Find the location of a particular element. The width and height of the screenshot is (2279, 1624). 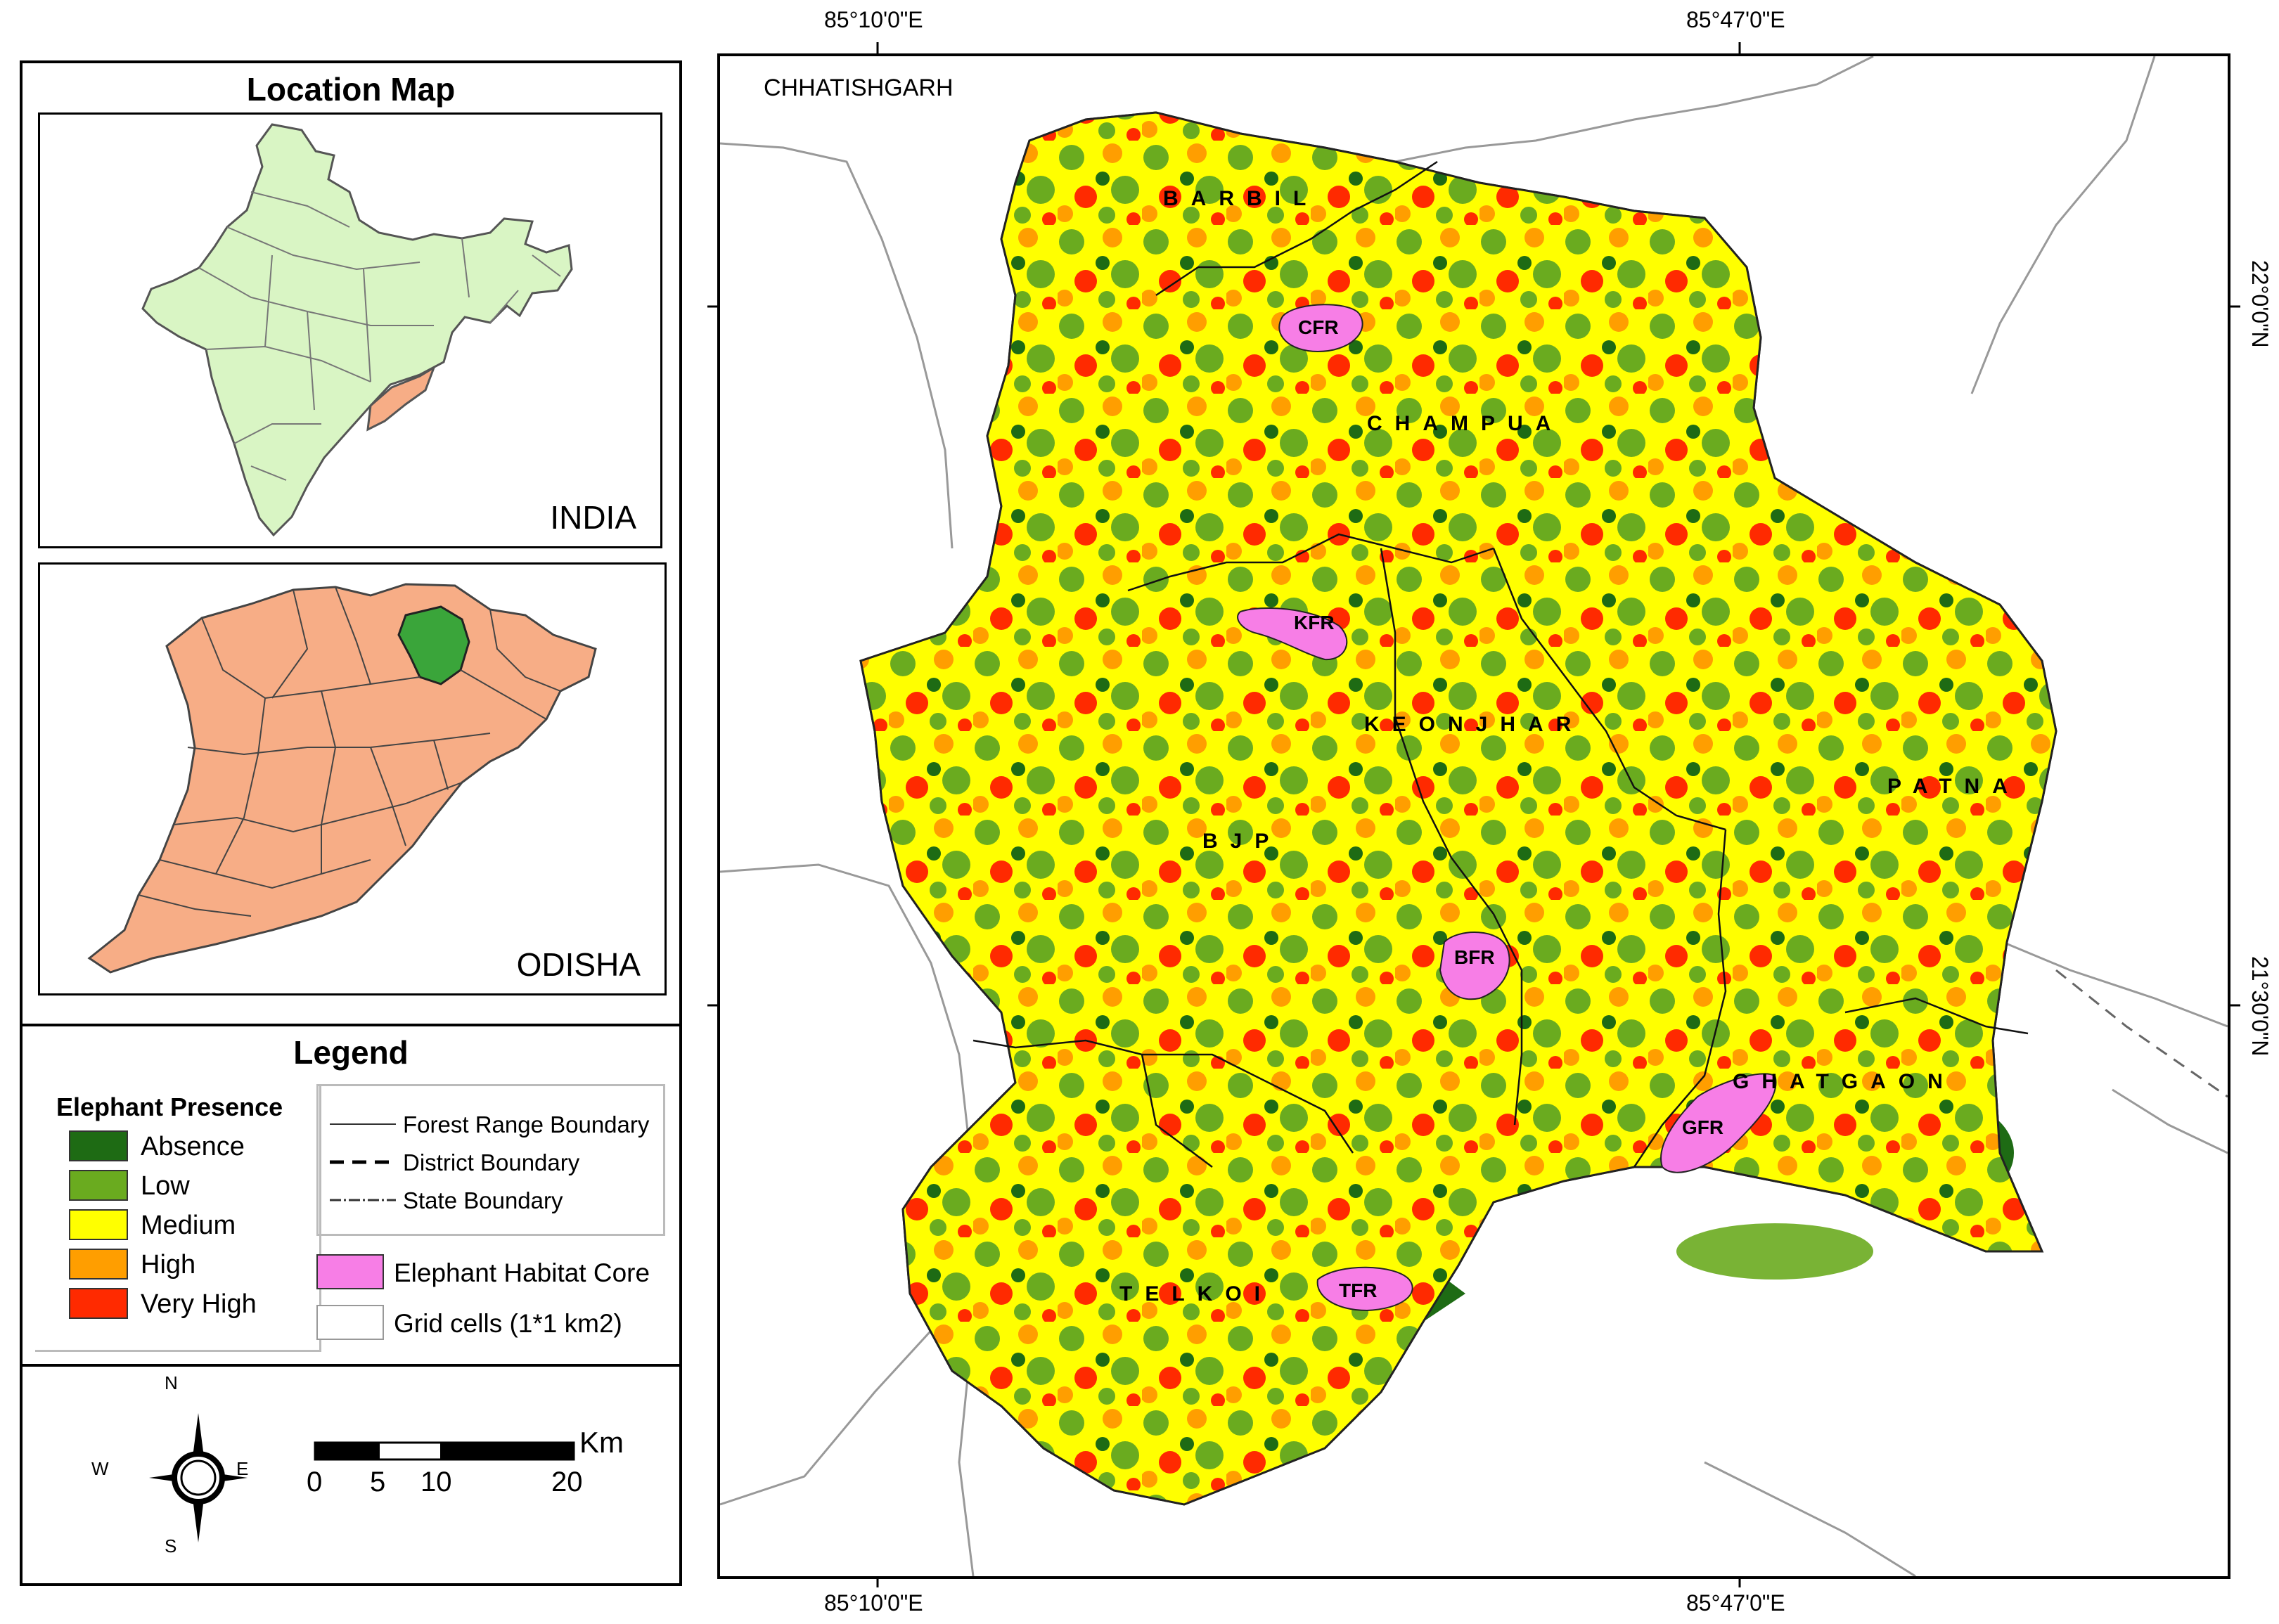

scale-unit: Km is located at coordinates (601, 1442).